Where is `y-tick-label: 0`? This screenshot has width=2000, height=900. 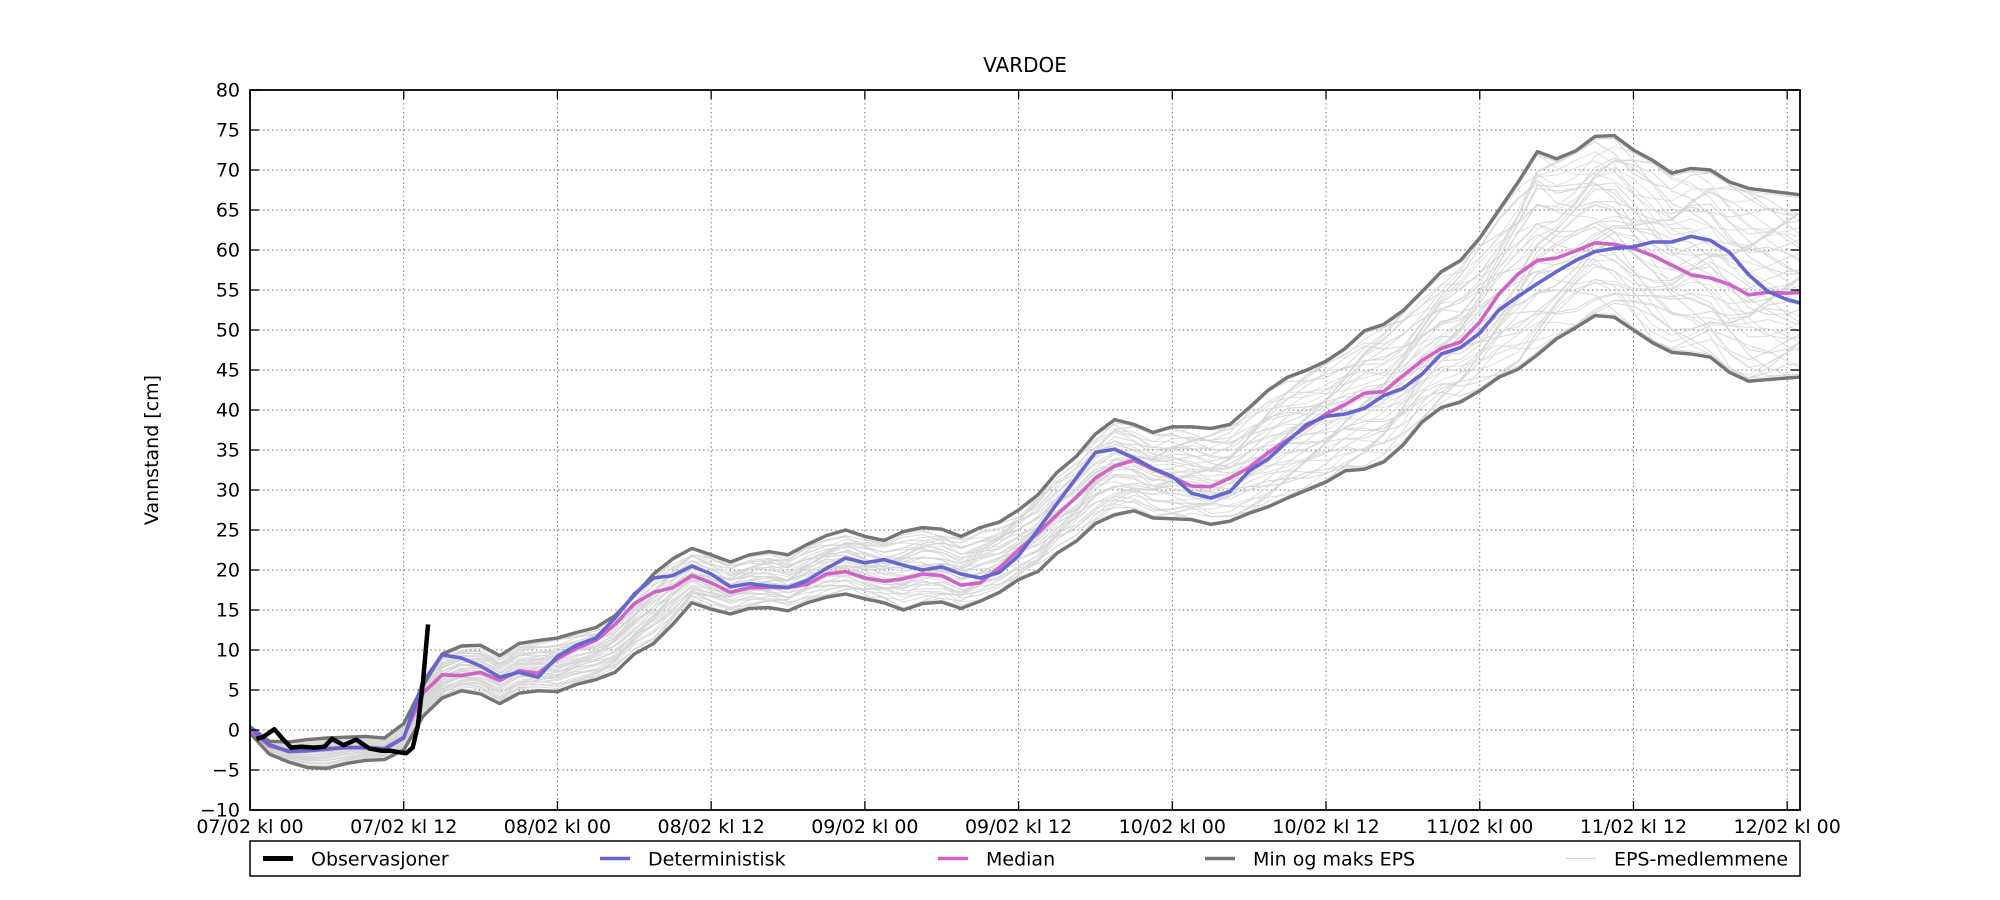 y-tick-label: 0 is located at coordinates (234, 731).